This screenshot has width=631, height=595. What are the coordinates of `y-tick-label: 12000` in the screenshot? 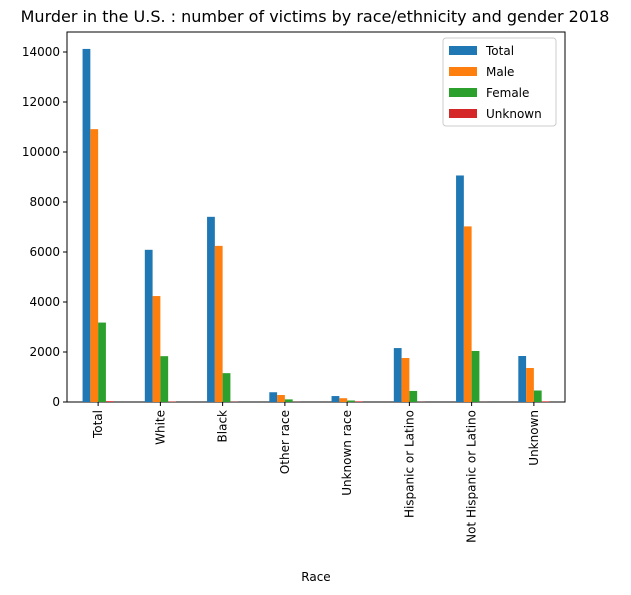 It's located at (41, 102).